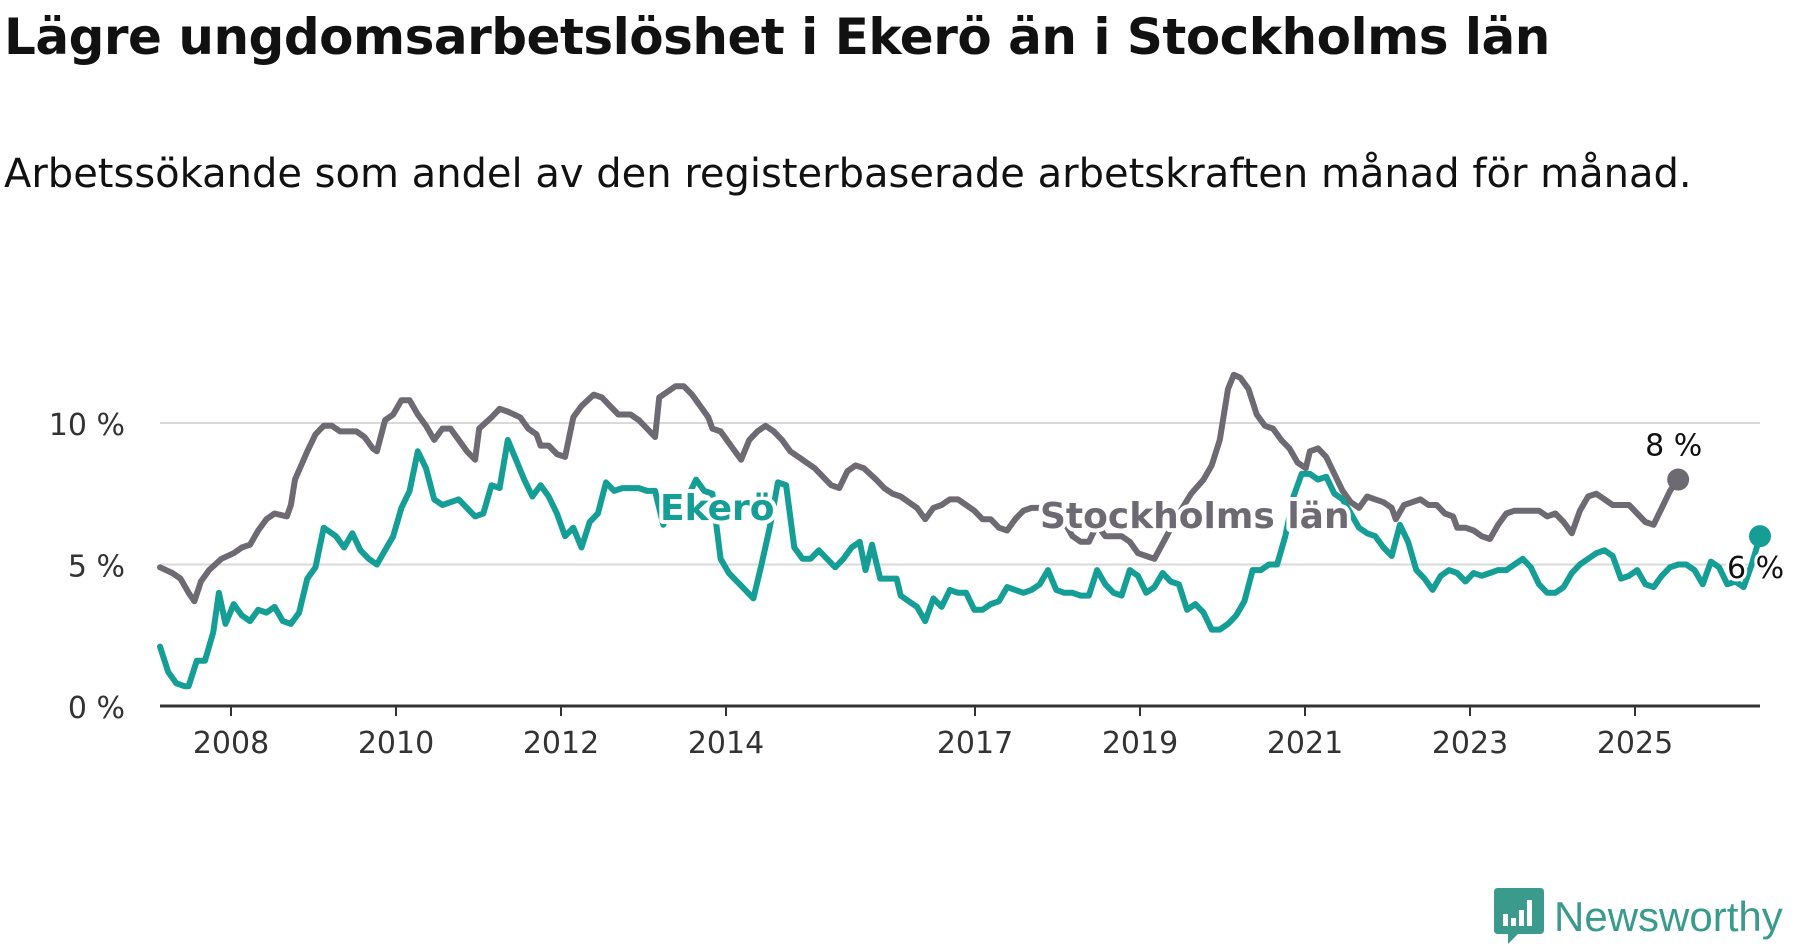 This screenshot has height=948, width=1800. Describe the element at coordinates (1519, 916) in the screenshot. I see `newsworthy-logo-icon` at that location.